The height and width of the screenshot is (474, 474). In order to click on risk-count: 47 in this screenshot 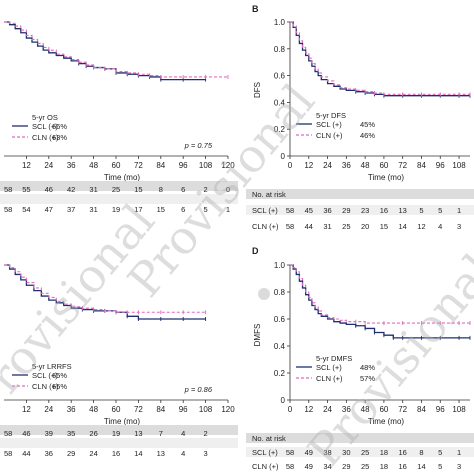, I will do `click(49, 209)`.